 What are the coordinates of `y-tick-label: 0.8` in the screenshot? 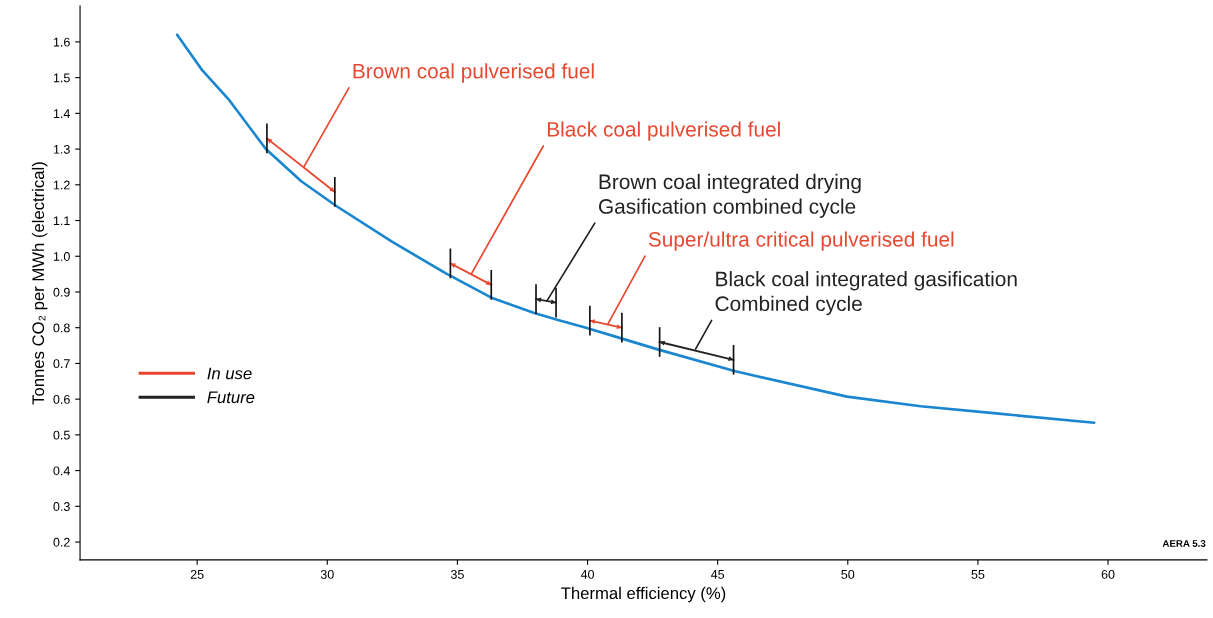 It's located at (61, 328).